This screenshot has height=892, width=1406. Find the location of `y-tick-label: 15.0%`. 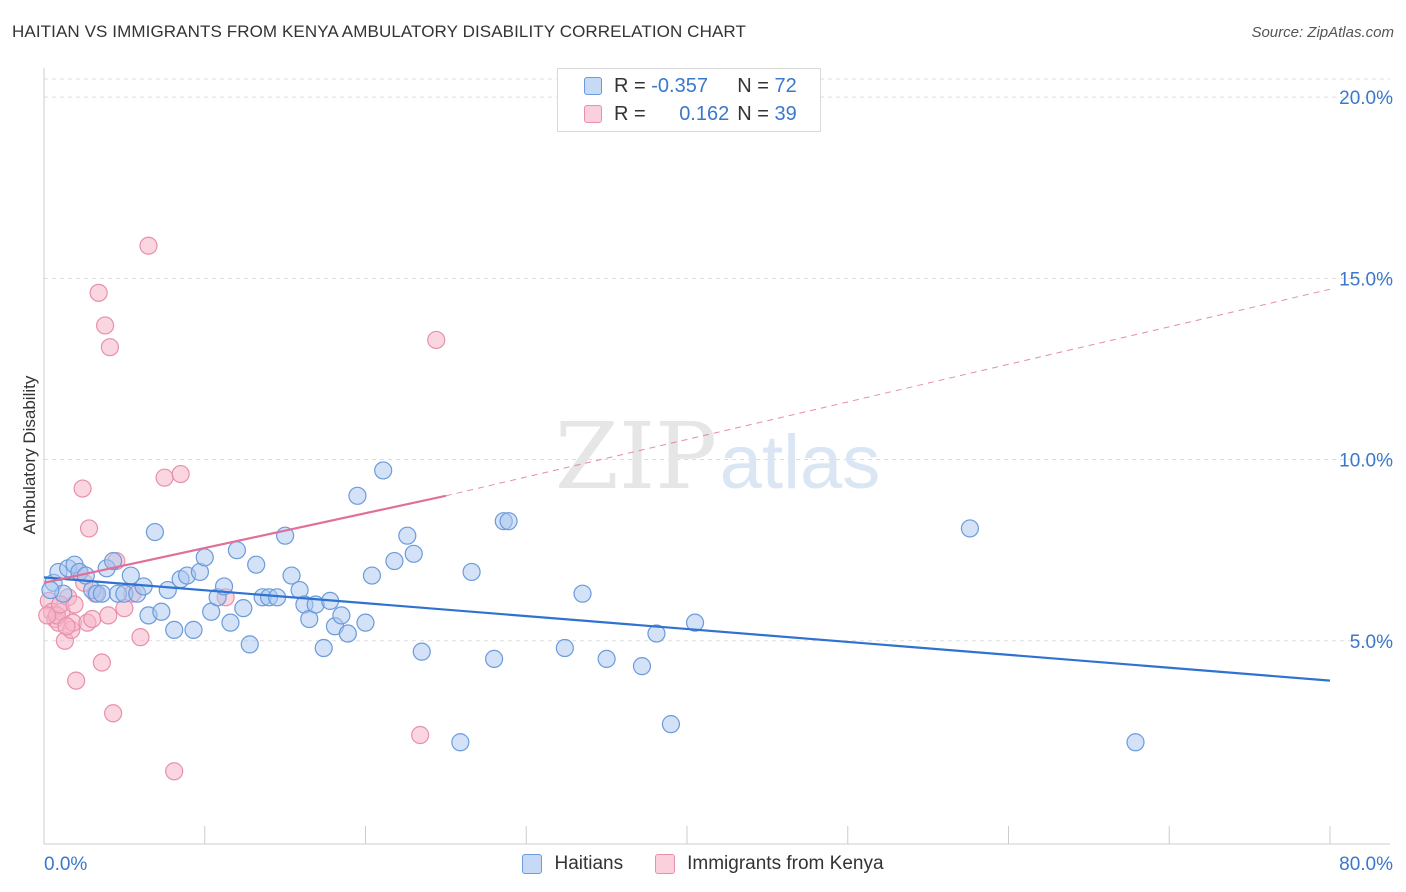

y-tick-label: 15.0% is located at coordinates (1366, 279).